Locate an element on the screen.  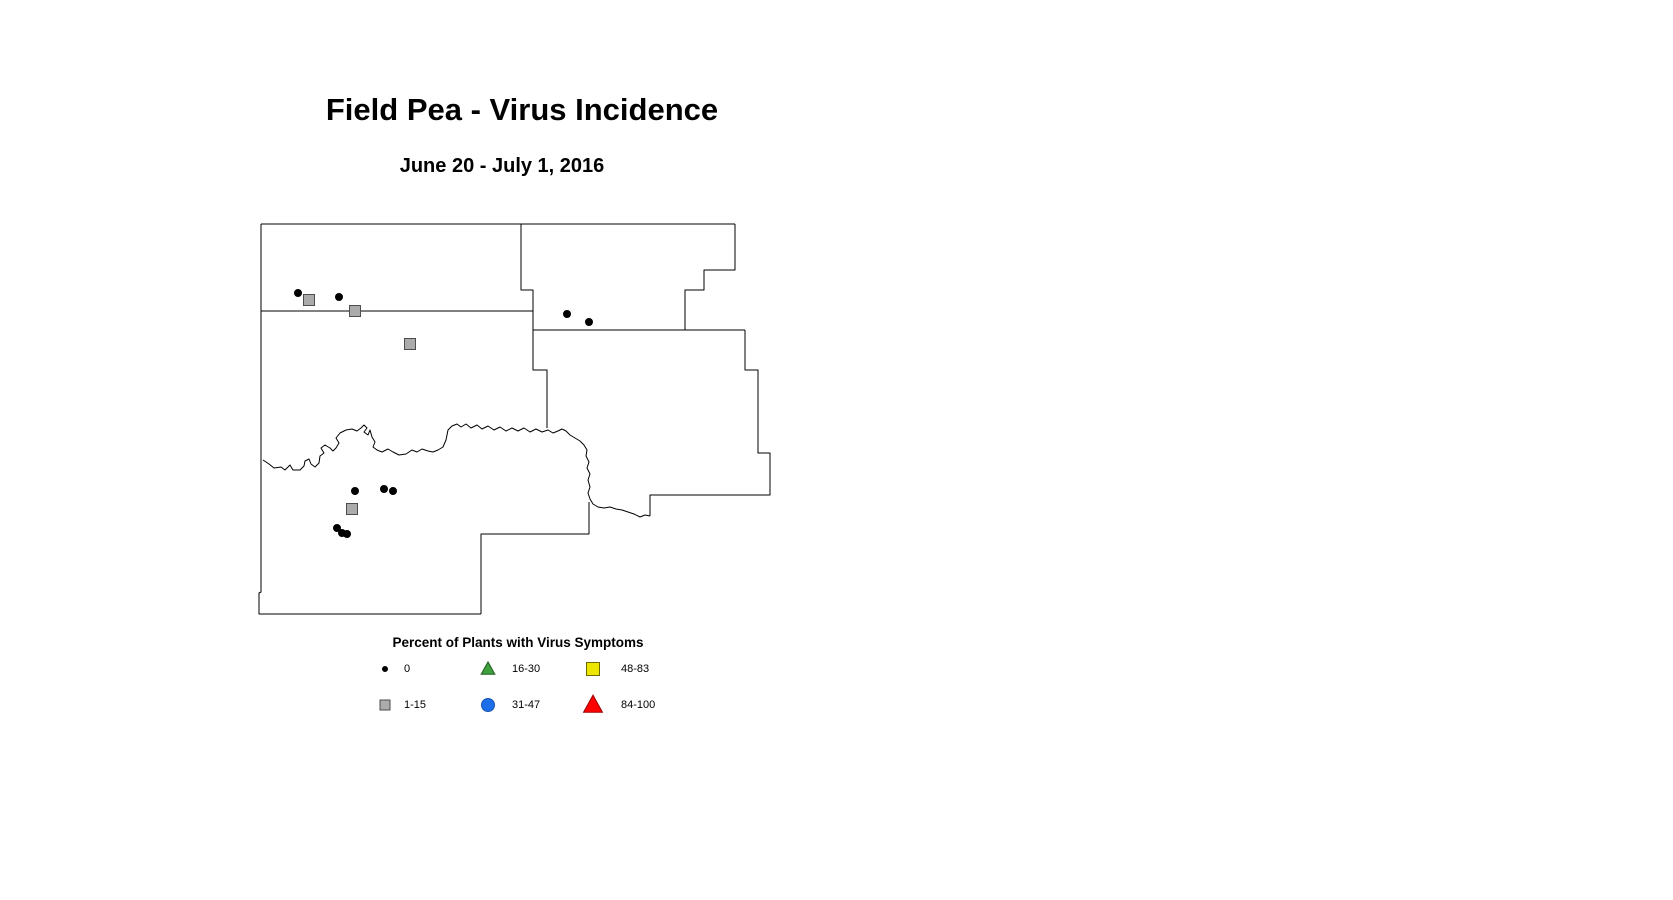
legend-label-48-83: 48-83 is located at coordinates (635, 669).